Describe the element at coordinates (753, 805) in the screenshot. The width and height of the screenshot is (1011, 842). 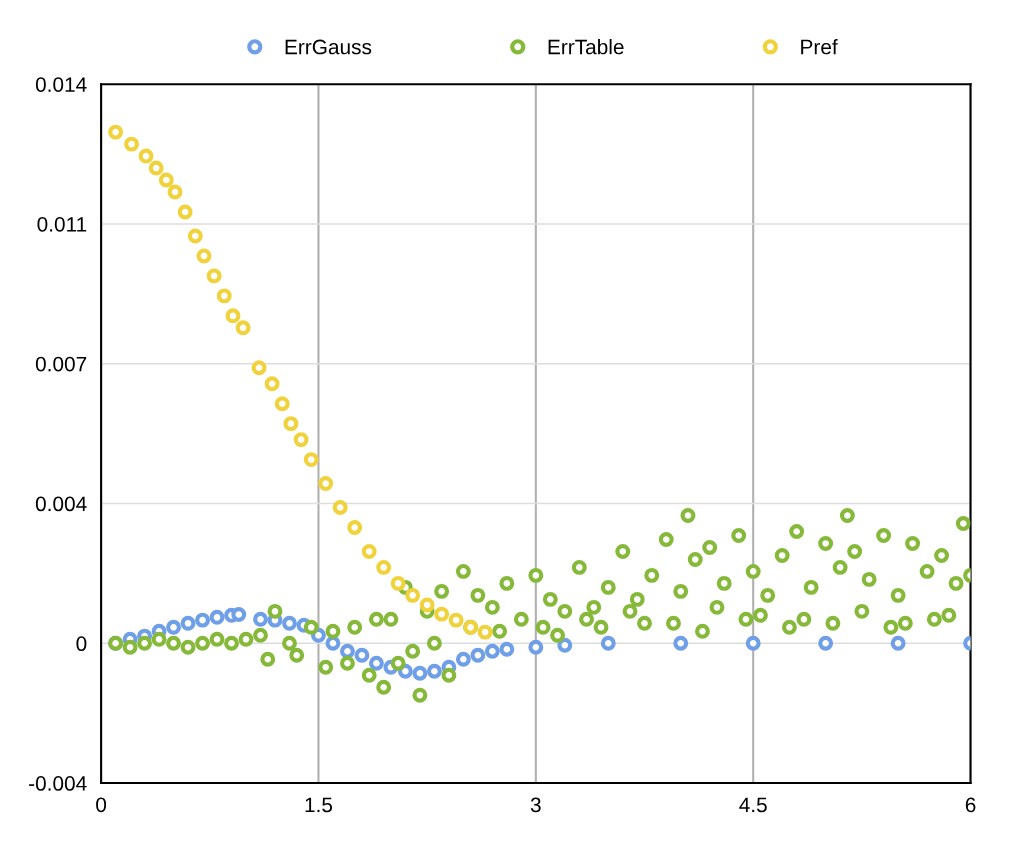
I see `x-tick-label: 4.5` at that location.